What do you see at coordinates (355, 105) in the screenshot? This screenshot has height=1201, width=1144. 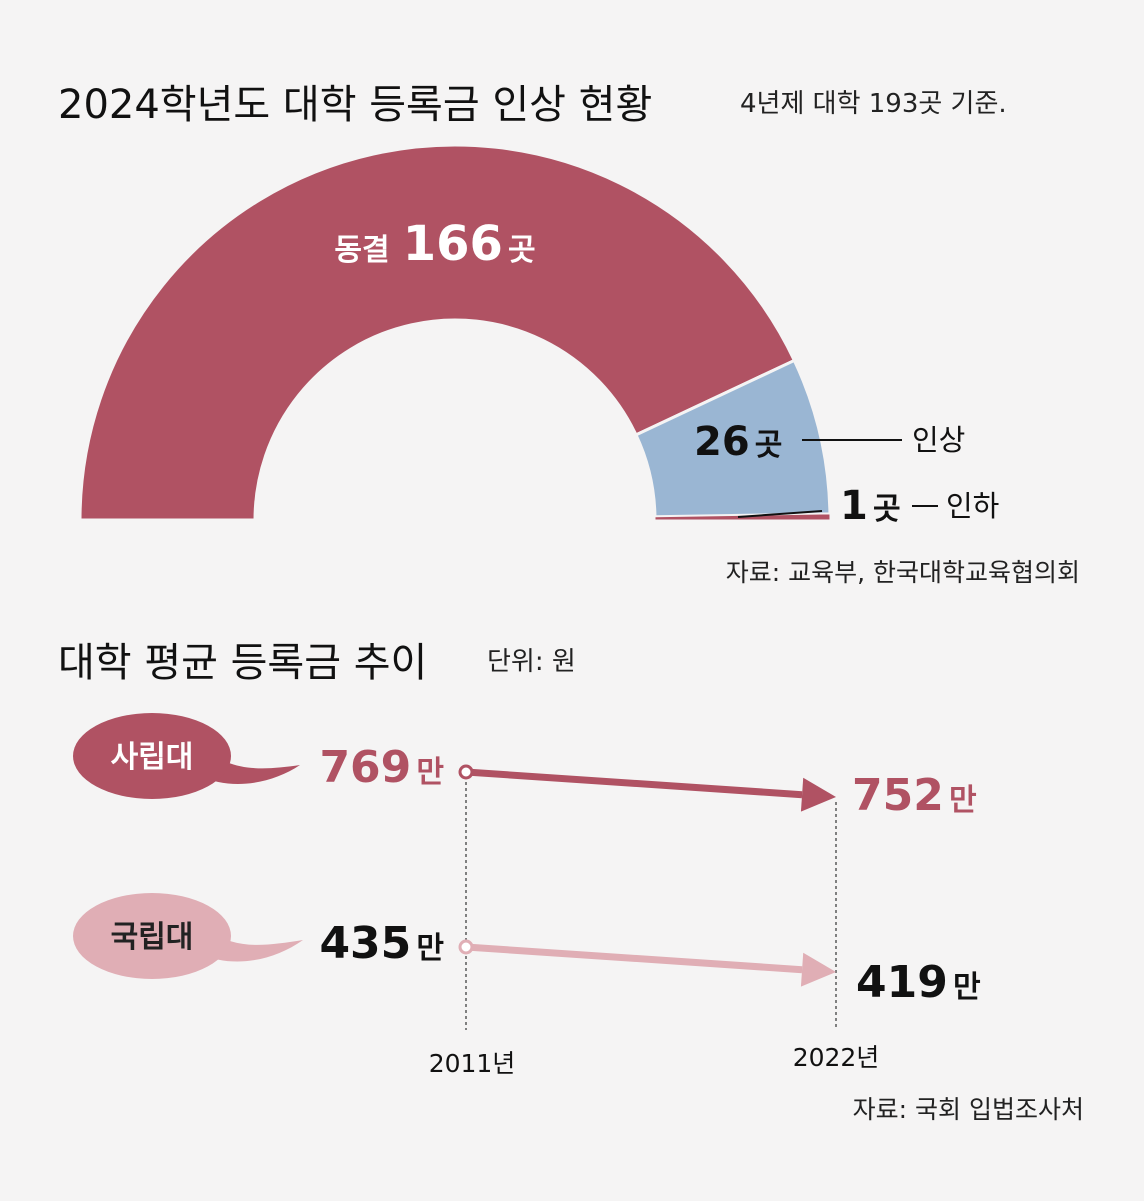 I see `donut-title: 2024학년도 대학 등록금 인상 현황` at bounding box center [355, 105].